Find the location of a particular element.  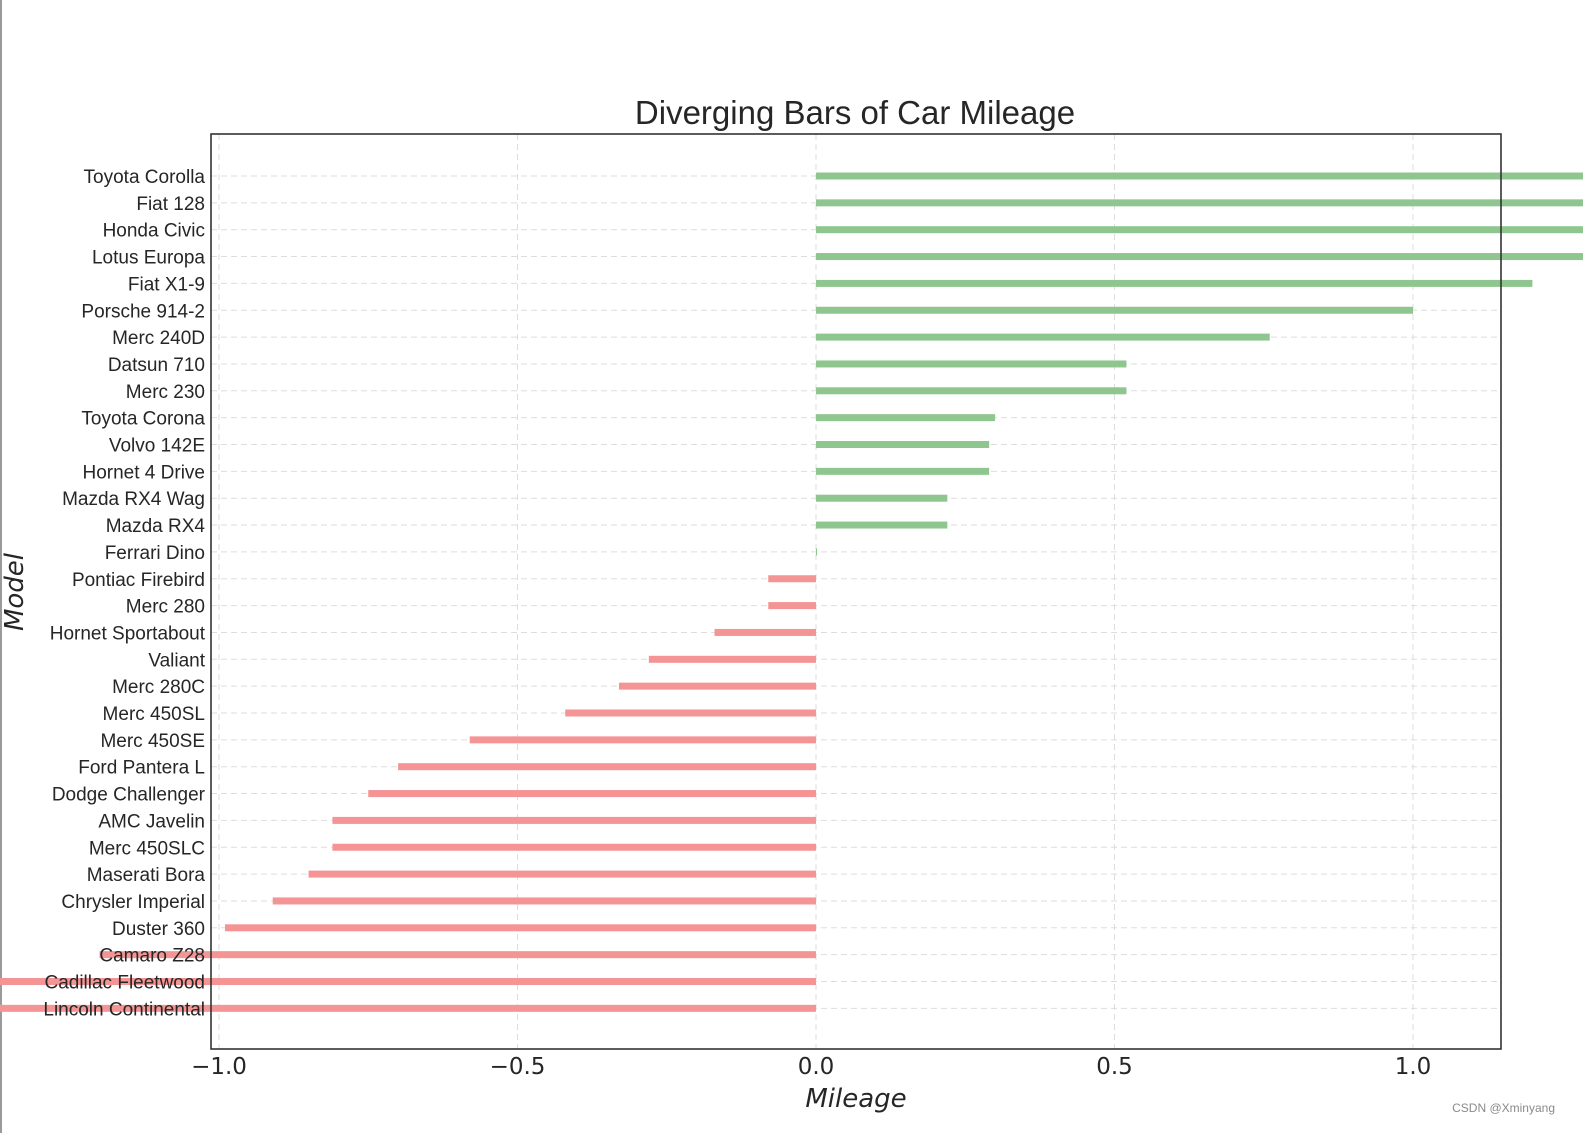

y-tick-label: Duster 360 is located at coordinates (158, 929).